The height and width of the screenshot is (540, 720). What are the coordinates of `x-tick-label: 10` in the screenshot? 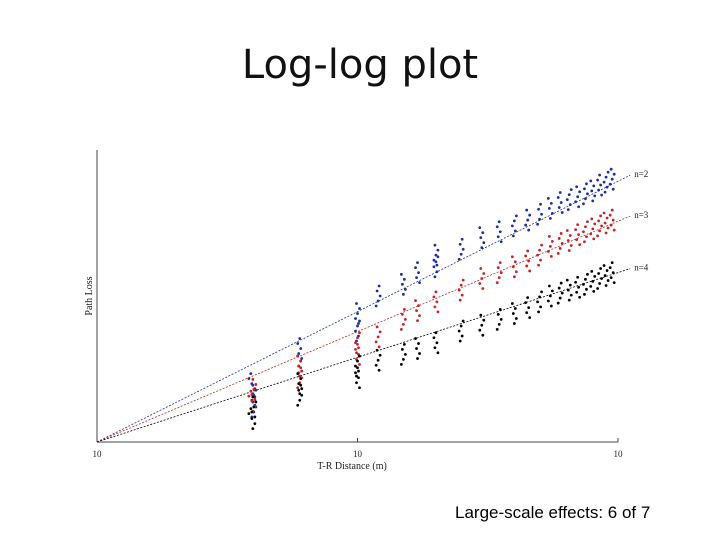 It's located at (619, 454).